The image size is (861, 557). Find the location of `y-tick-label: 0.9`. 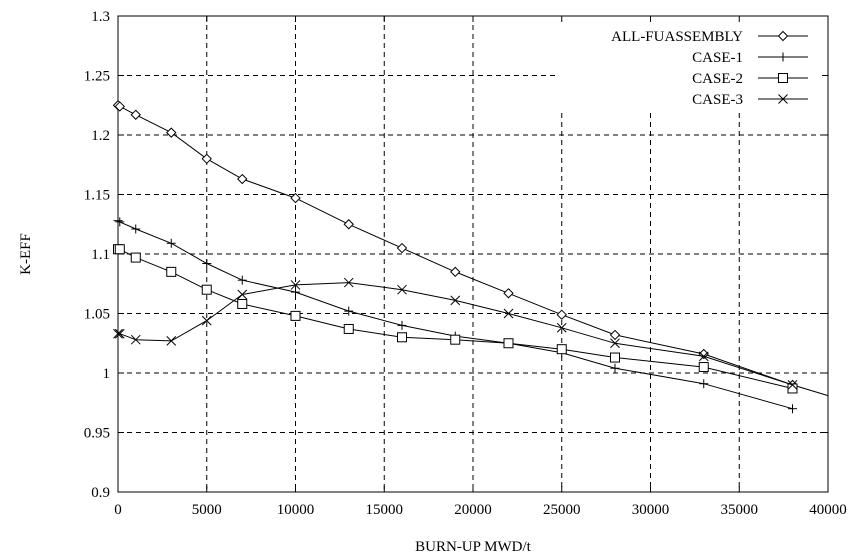

y-tick-label: 0.9 is located at coordinates (100, 493).